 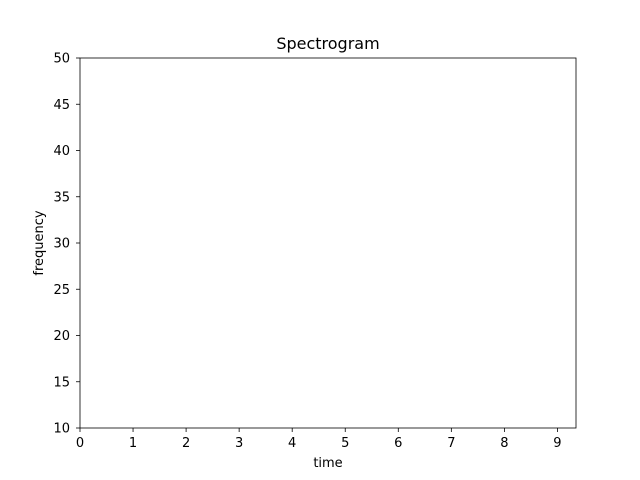 I want to click on y-tick-label: 15, so click(x=61, y=382).